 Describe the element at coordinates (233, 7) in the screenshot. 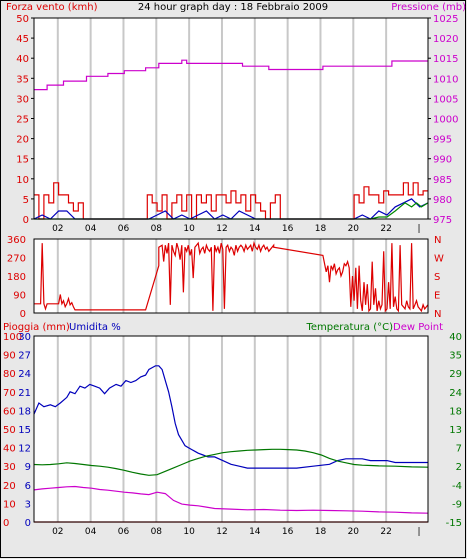

I see `chart-title: 24 hour graph day : 18 Febbraio 2009` at that location.